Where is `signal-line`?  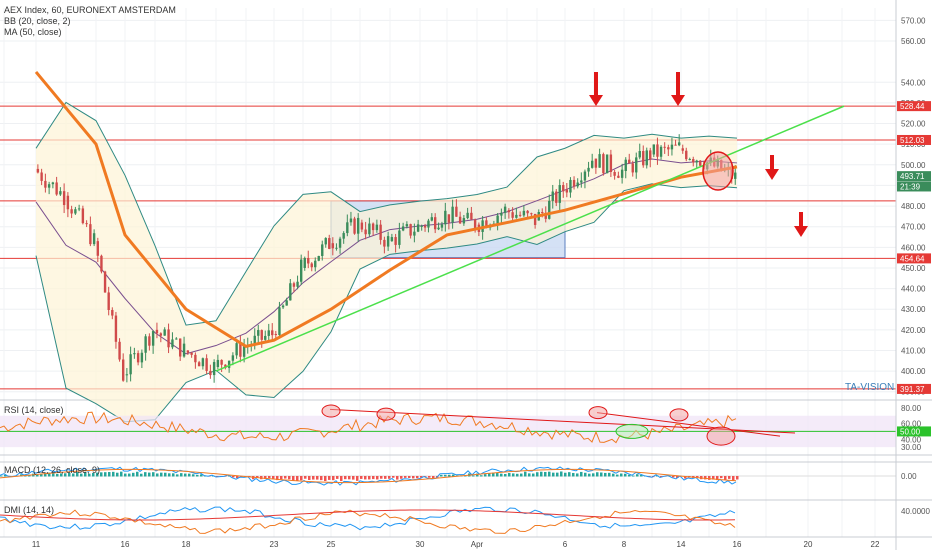
signal-line is located at coordinates (368, 476).